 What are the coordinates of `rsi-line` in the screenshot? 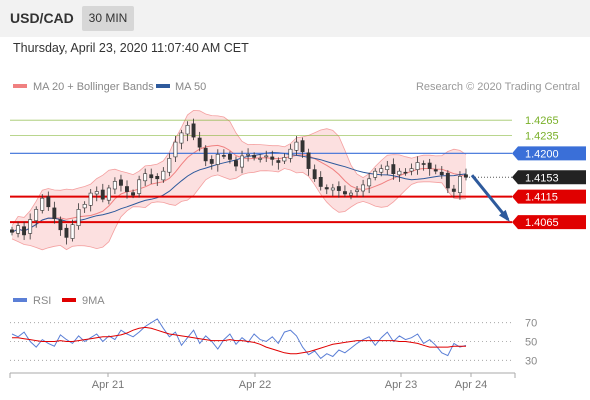 It's located at (239, 339).